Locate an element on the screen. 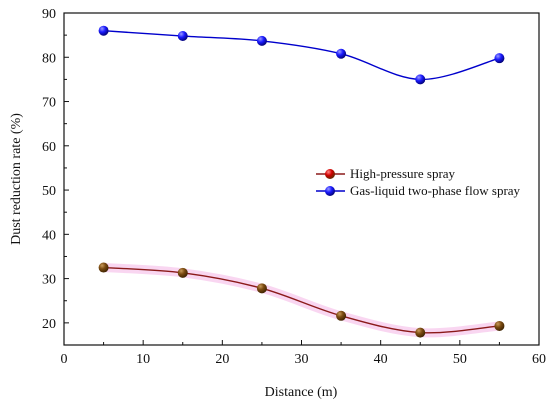 The height and width of the screenshot is (405, 550). y-tick-label: 50 is located at coordinates (49, 191).